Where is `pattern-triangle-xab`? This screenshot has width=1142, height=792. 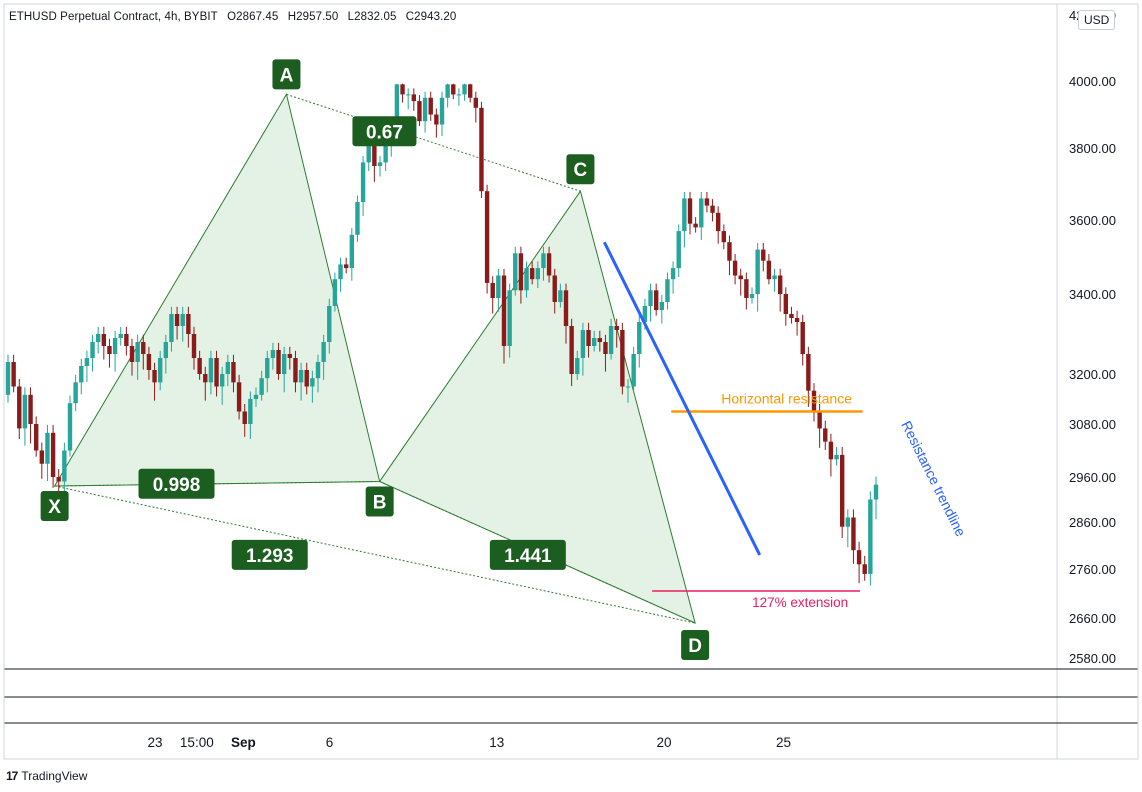 pattern-triangle-xab is located at coordinates (217, 290).